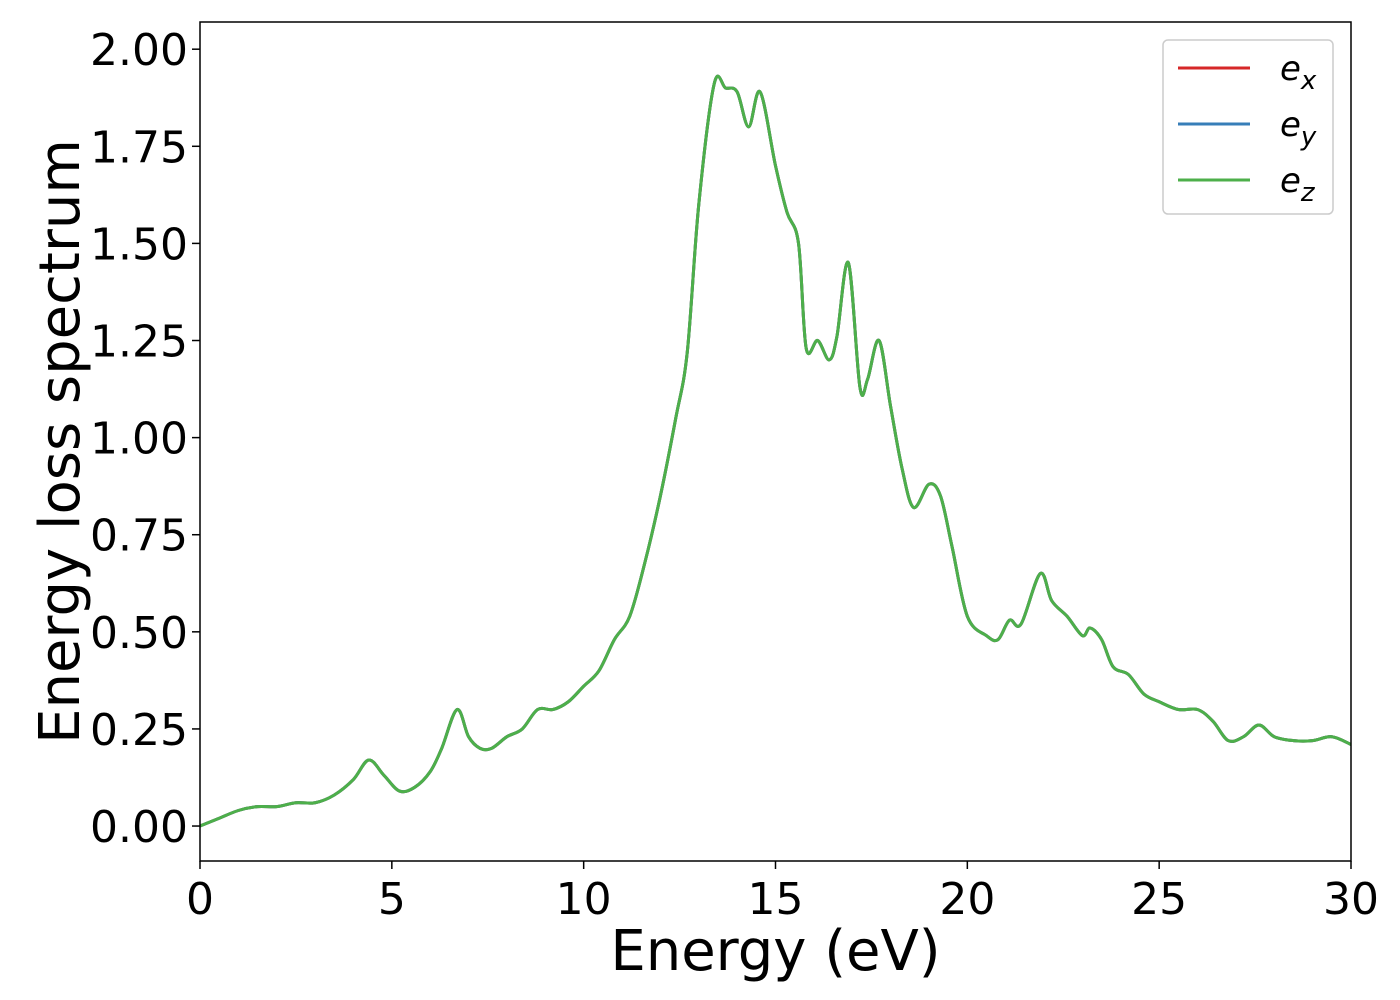 This screenshot has height=1000, width=1400. Describe the element at coordinates (1247, 72) in the screenshot. I see `legend-item-e-x: ex` at that location.